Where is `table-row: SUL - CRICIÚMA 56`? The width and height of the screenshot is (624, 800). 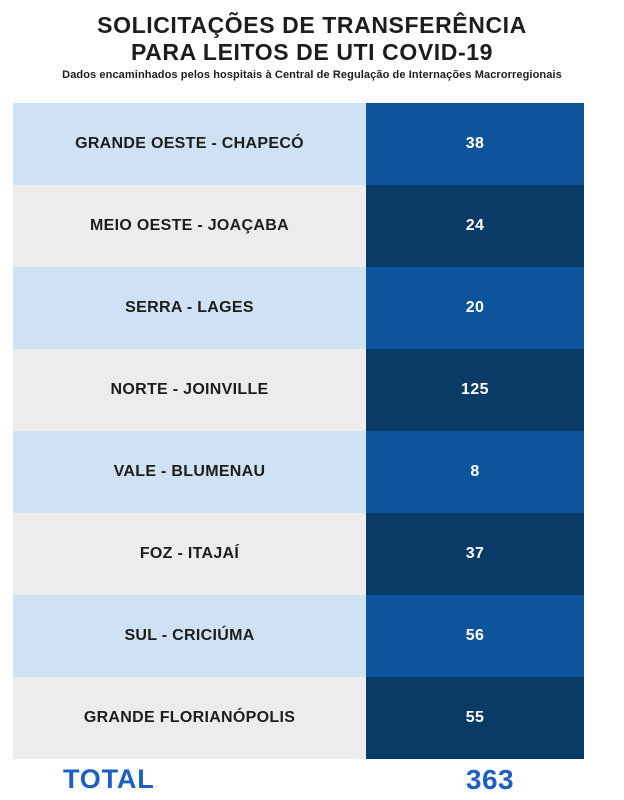
table-row: SUL - CRICIÚMA 56 is located at coordinates (298, 636).